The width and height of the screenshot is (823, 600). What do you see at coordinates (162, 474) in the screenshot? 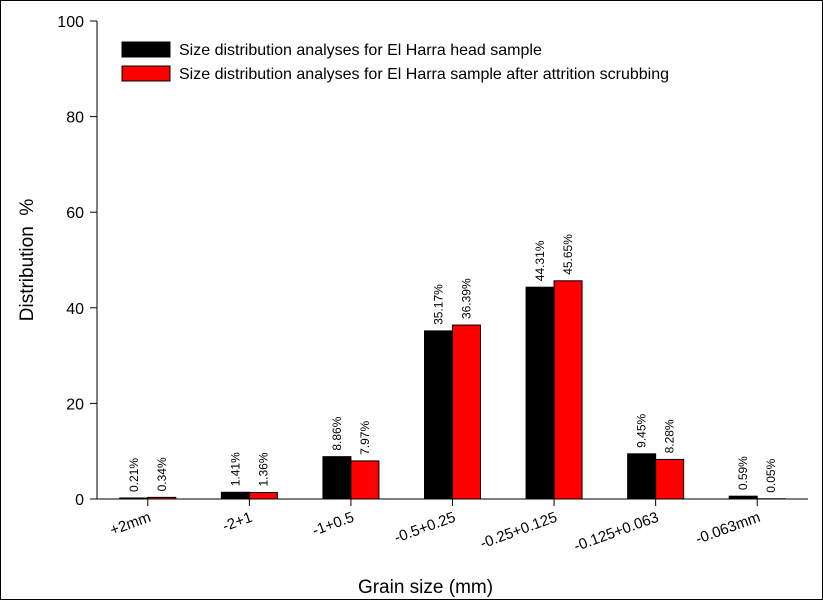
I see `data-label: 0.34%` at bounding box center [162, 474].